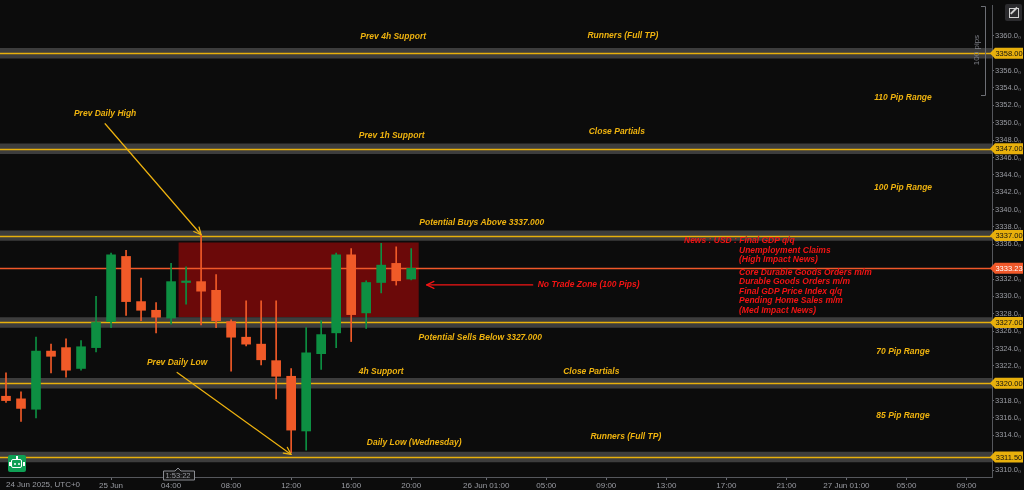 The height and width of the screenshot is (490, 1024). I want to click on annotation: 70 Pip Range, so click(903, 351).